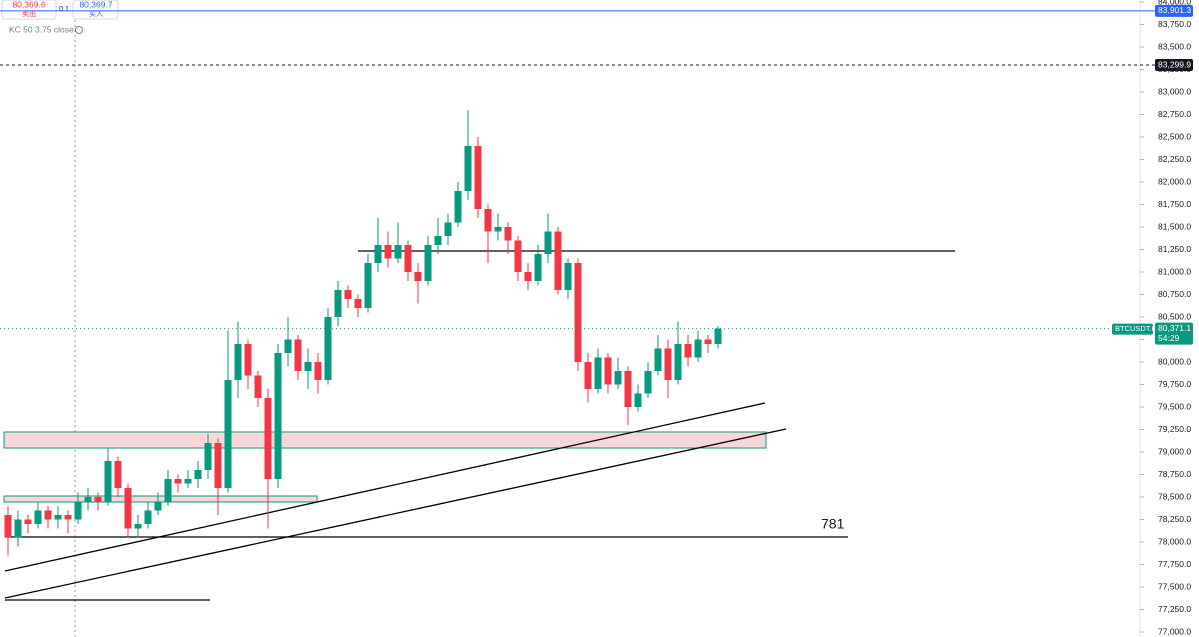 This screenshot has width=1199, height=637. I want to click on y-tick-label: 78,500.0, so click(1174, 496).